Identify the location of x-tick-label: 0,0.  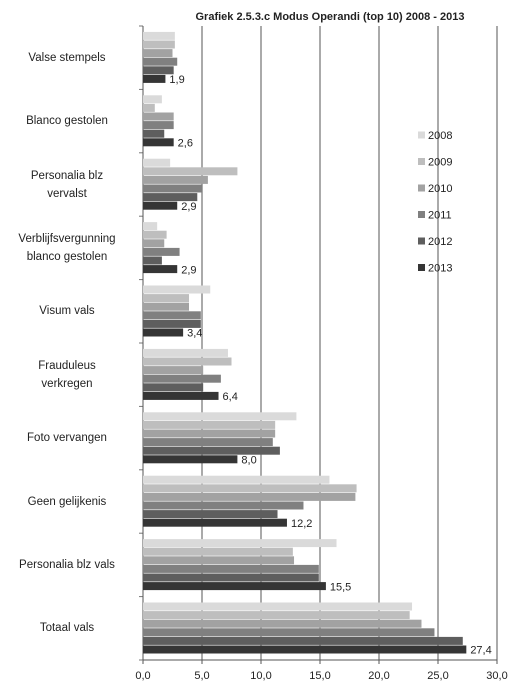
(142, 676).